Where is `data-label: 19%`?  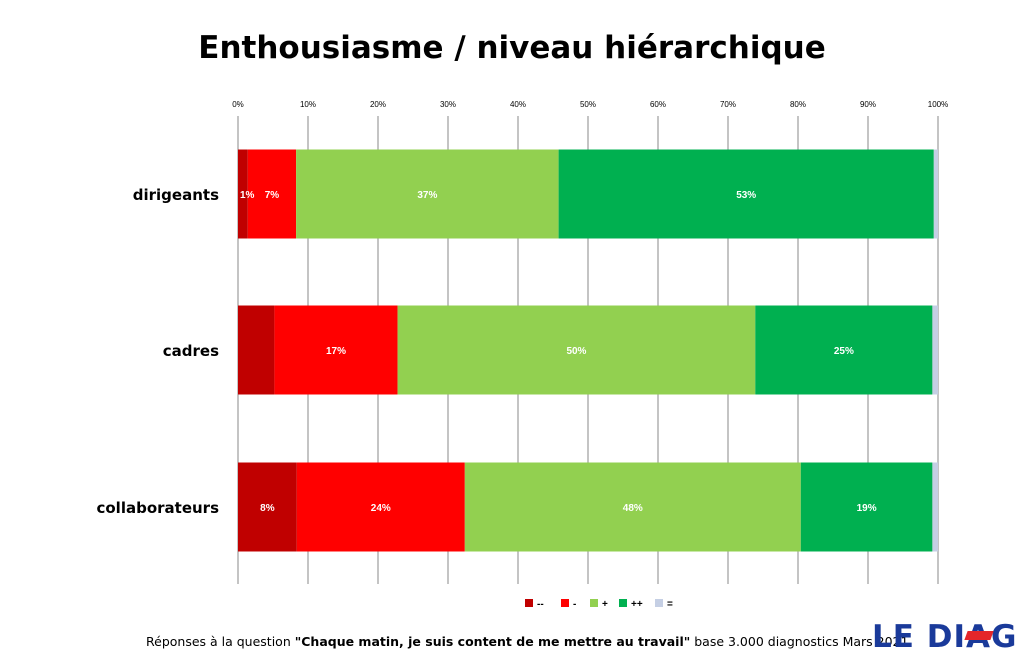 data-label: 19% is located at coordinates (867, 508).